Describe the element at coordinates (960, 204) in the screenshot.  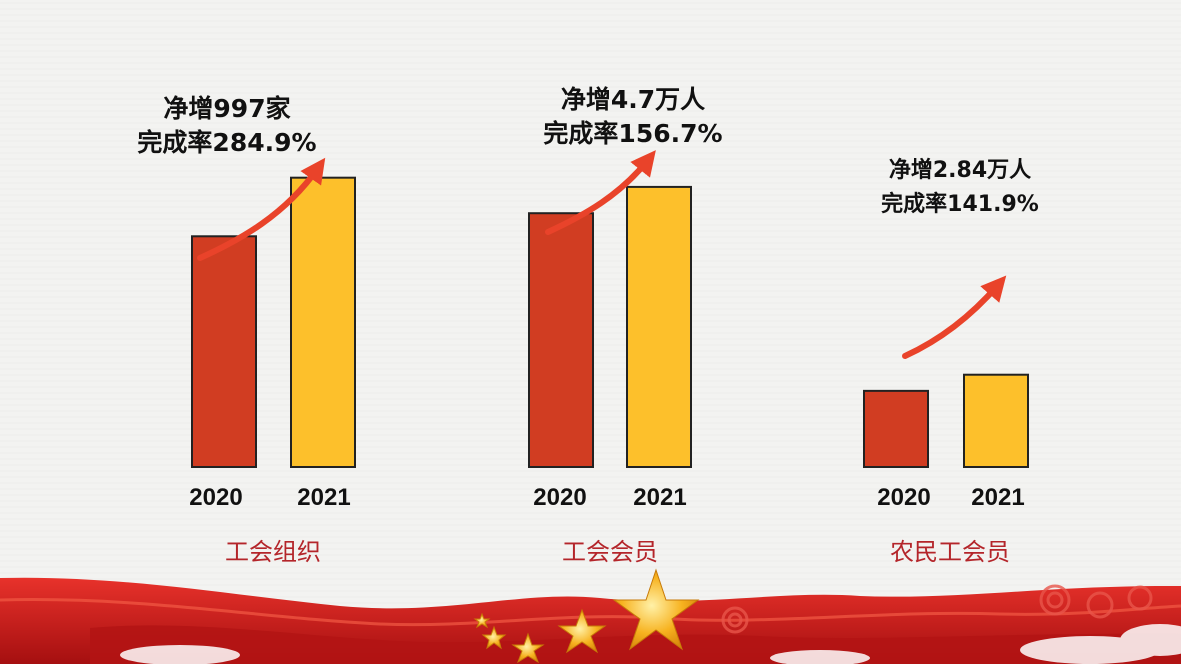
I see `completion-rate-text: 完成率141.9%` at that location.